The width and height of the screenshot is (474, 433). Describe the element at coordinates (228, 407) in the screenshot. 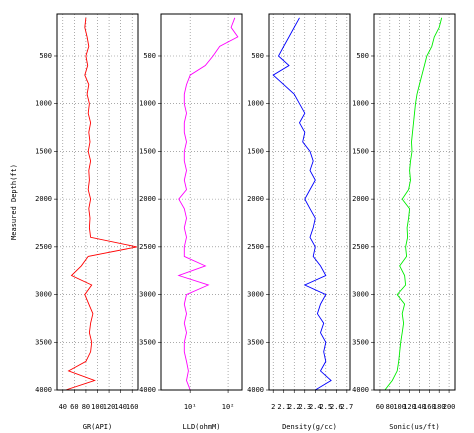

I see `x-tick-label: 10²` at that location.